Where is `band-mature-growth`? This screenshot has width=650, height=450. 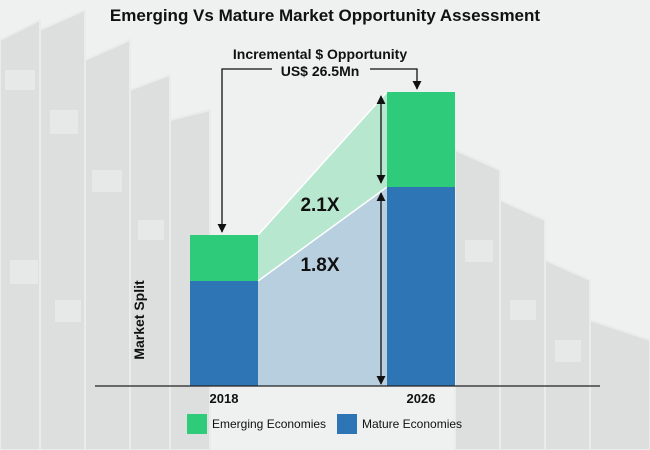 band-mature-growth is located at coordinates (322, 286).